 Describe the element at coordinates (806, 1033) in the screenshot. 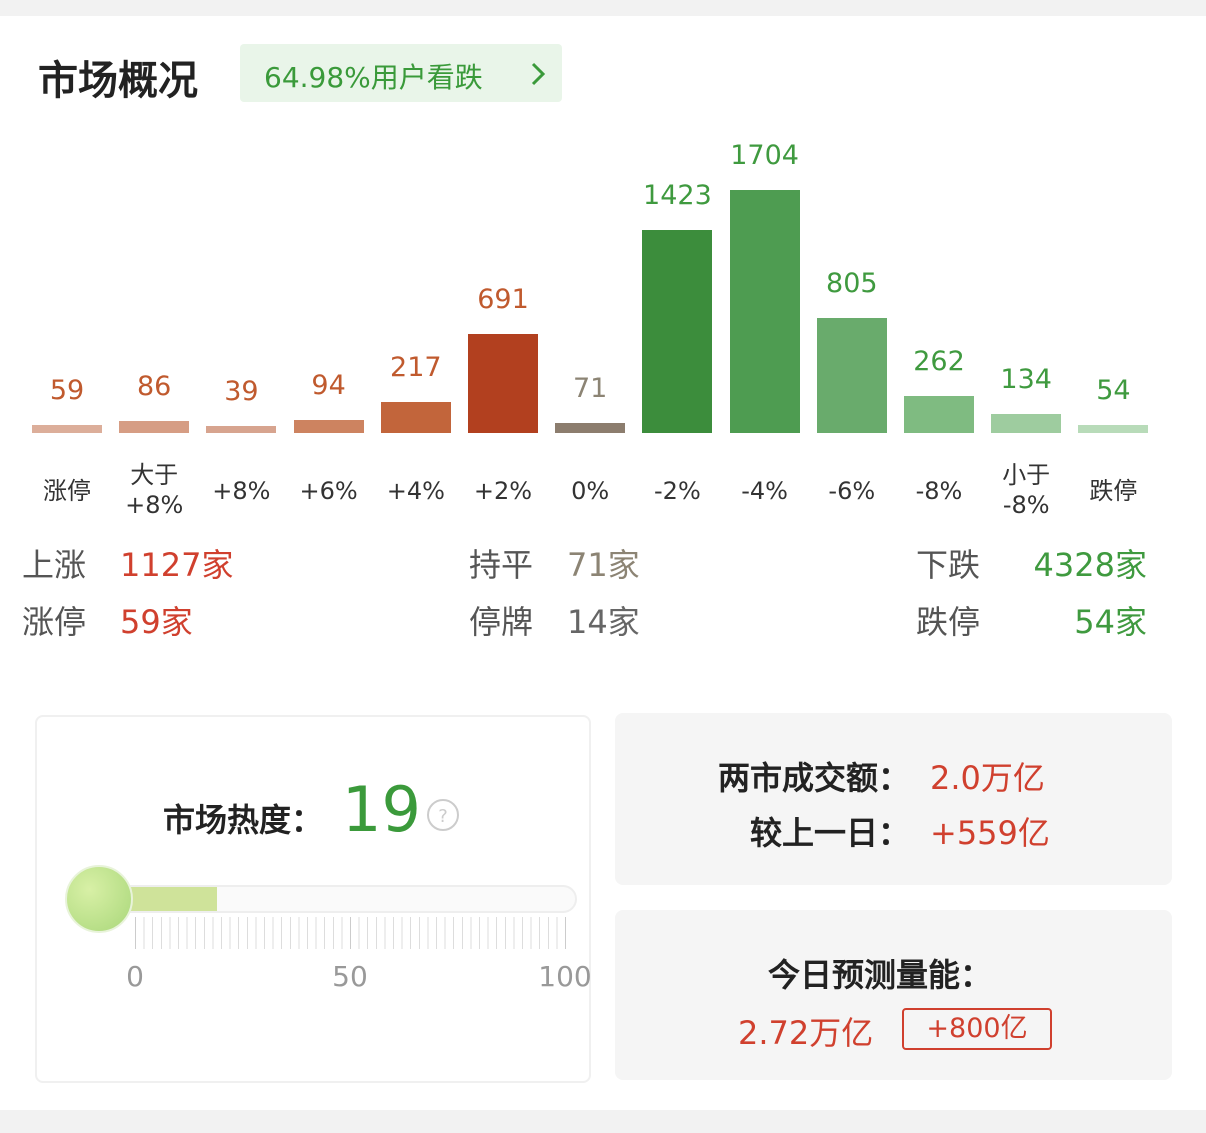

I see `forecast-value: 2.72万亿` at that location.